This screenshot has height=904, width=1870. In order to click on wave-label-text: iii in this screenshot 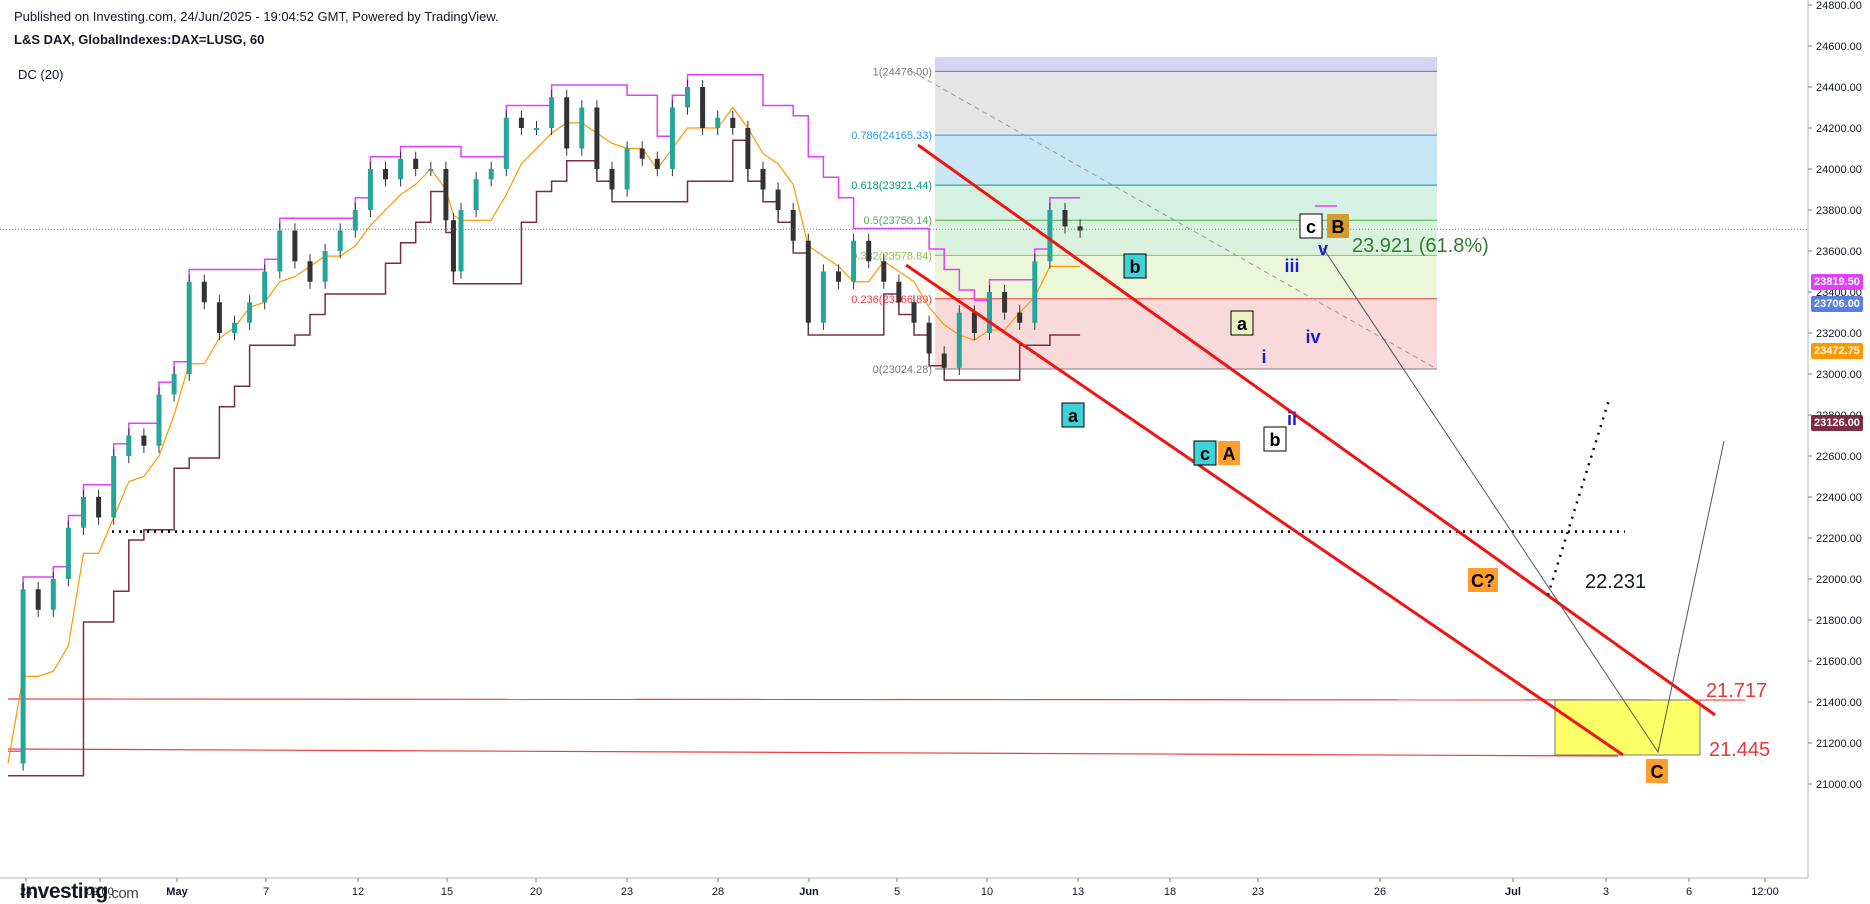, I will do `click(1291, 266)`.